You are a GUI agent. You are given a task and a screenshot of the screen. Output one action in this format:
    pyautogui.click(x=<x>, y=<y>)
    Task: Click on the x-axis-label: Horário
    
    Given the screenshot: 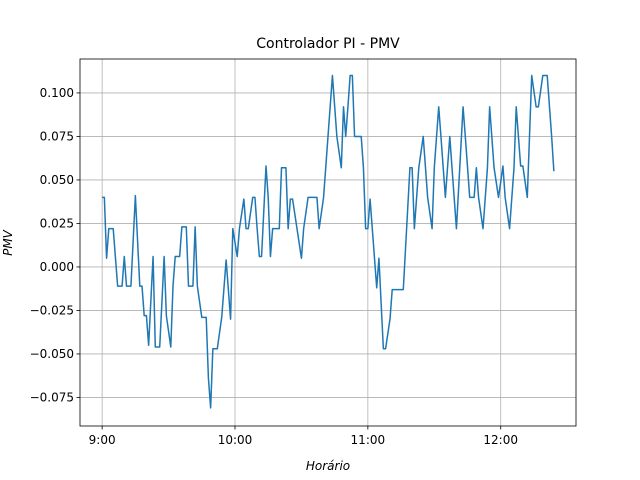 What is the action you would take?
    pyautogui.click(x=328, y=466)
    